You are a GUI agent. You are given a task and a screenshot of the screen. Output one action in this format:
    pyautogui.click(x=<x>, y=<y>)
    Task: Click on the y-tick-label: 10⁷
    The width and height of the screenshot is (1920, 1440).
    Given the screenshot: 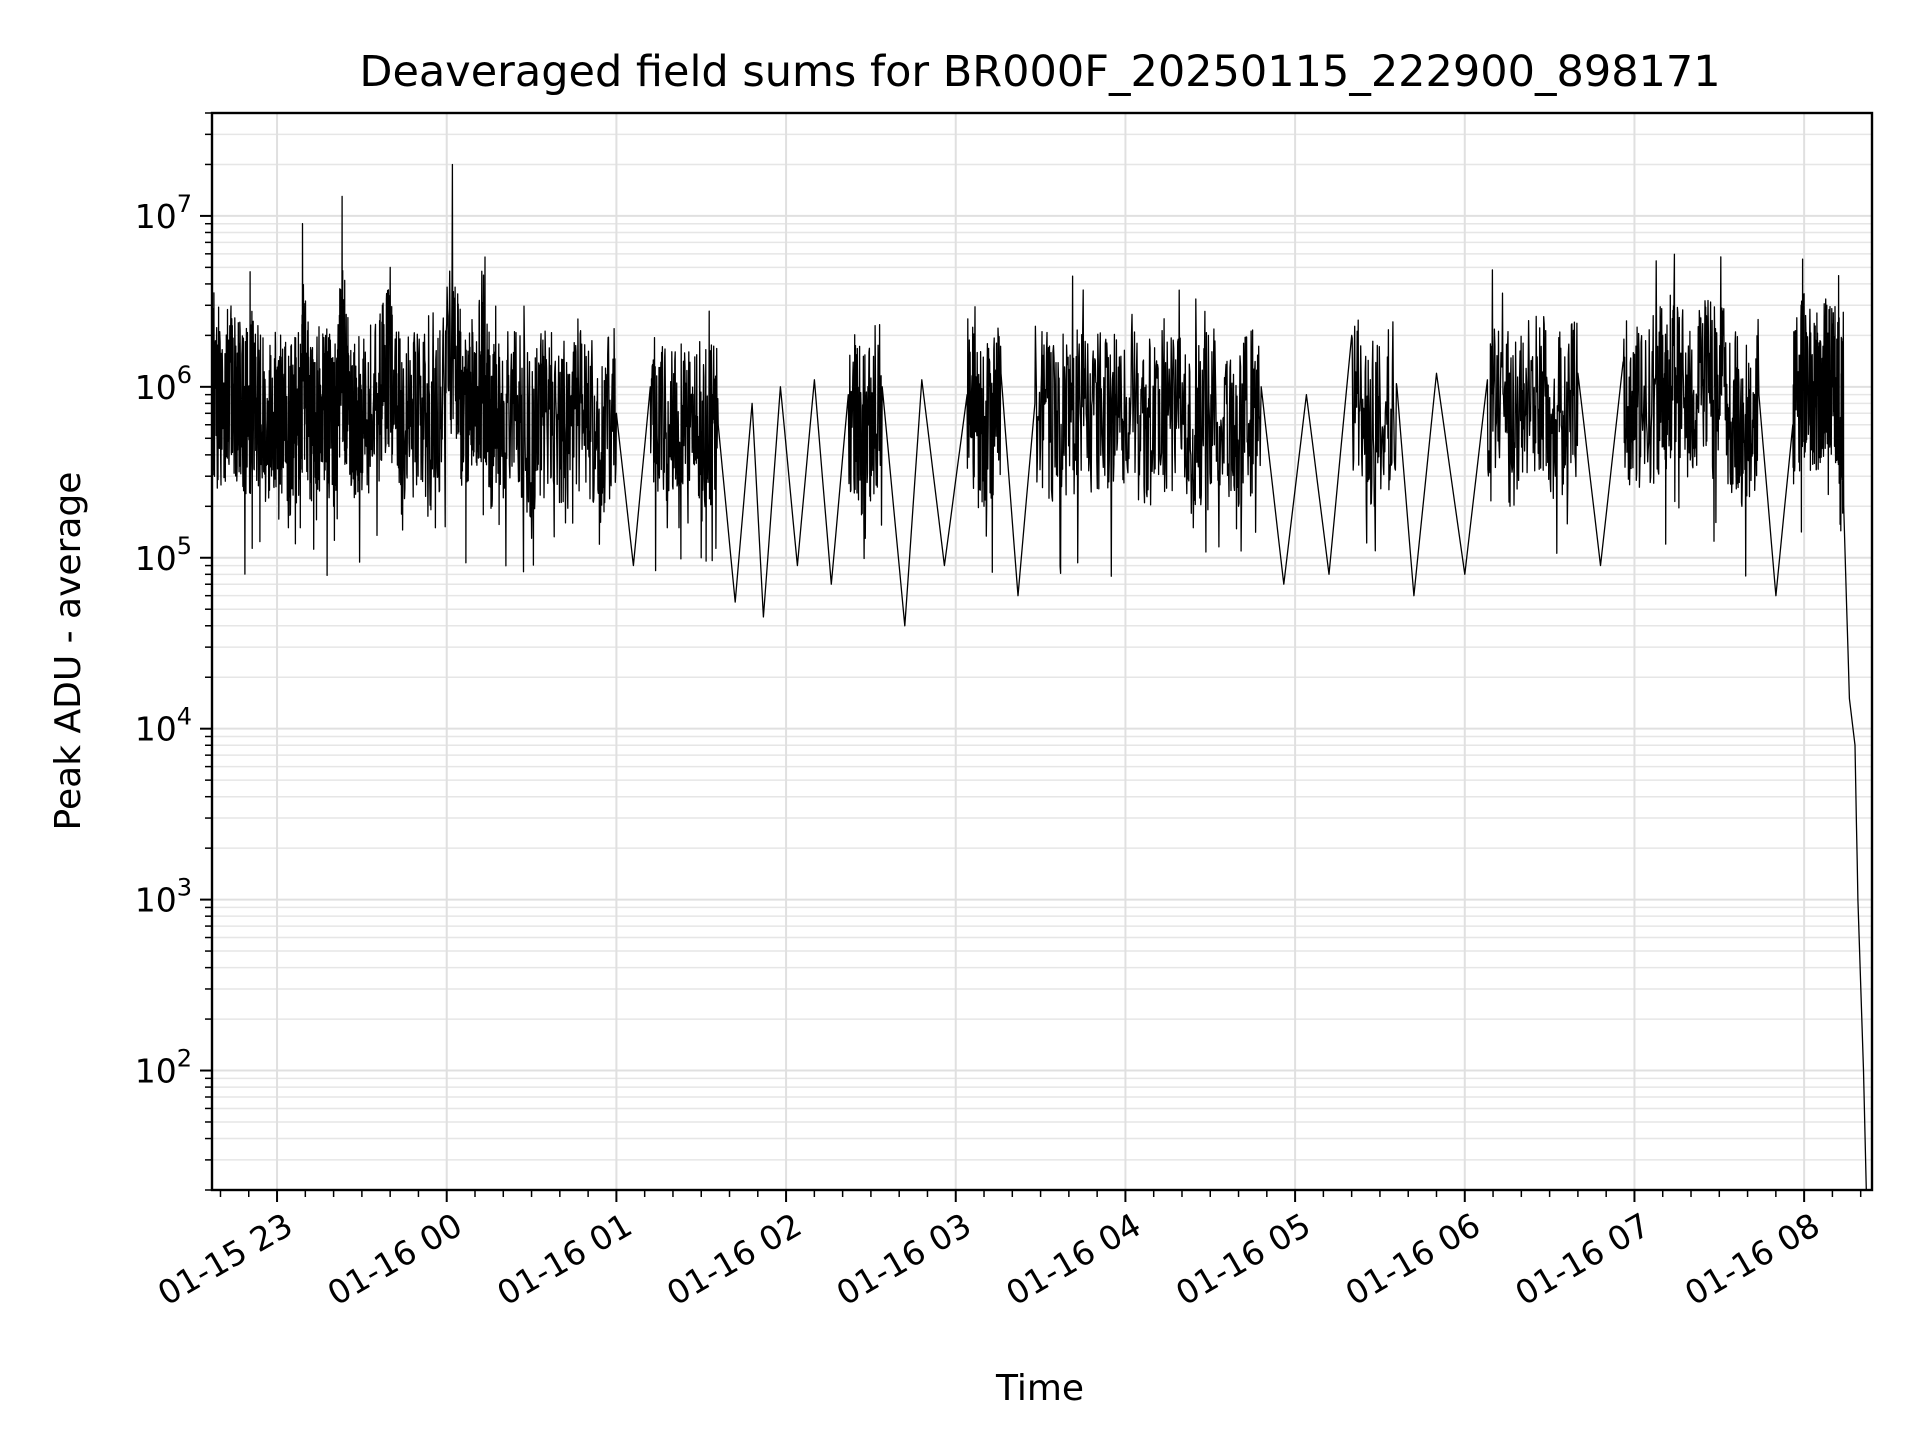 What is the action you would take?
    pyautogui.click(x=163, y=213)
    